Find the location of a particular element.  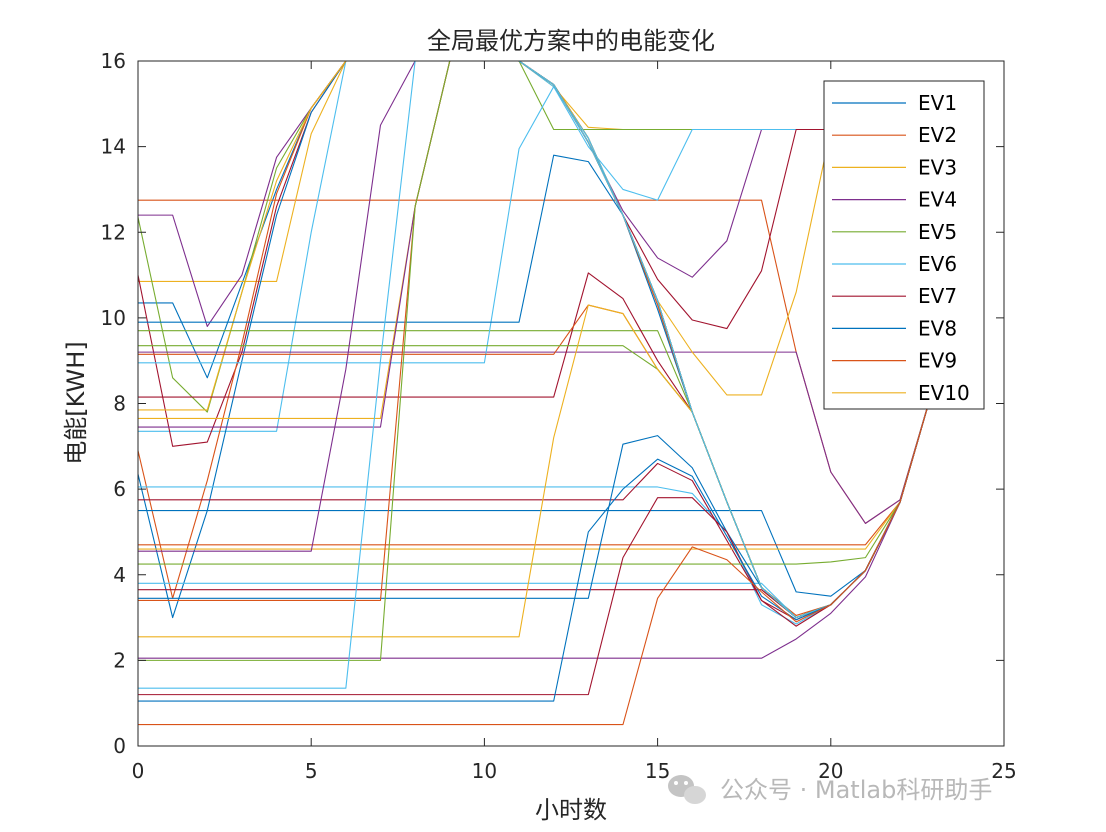

legend-label: EV6 is located at coordinates (937, 264).